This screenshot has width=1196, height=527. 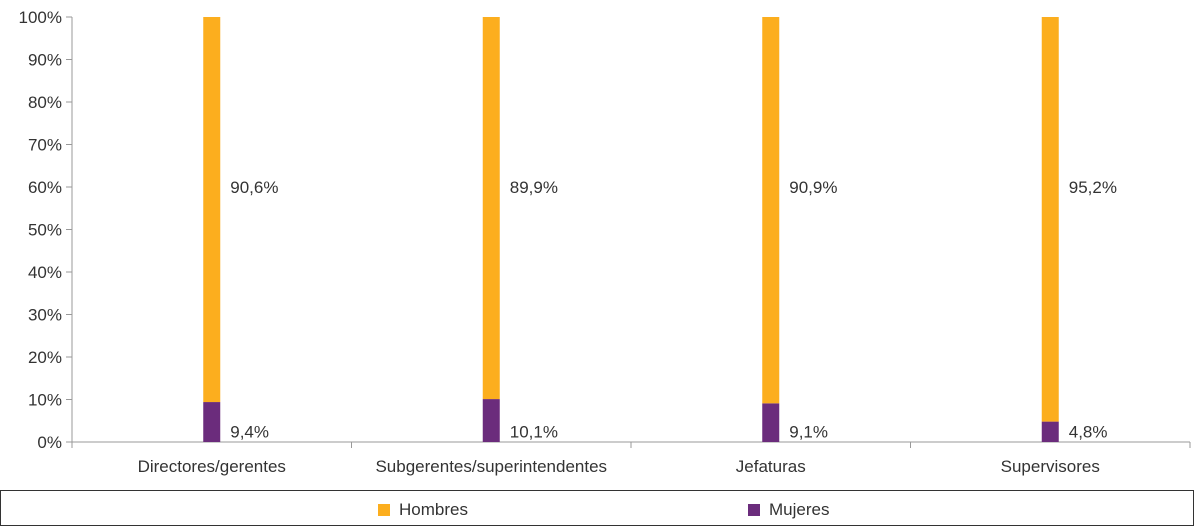 I want to click on y-tick-label: 30%, so click(x=45, y=315).